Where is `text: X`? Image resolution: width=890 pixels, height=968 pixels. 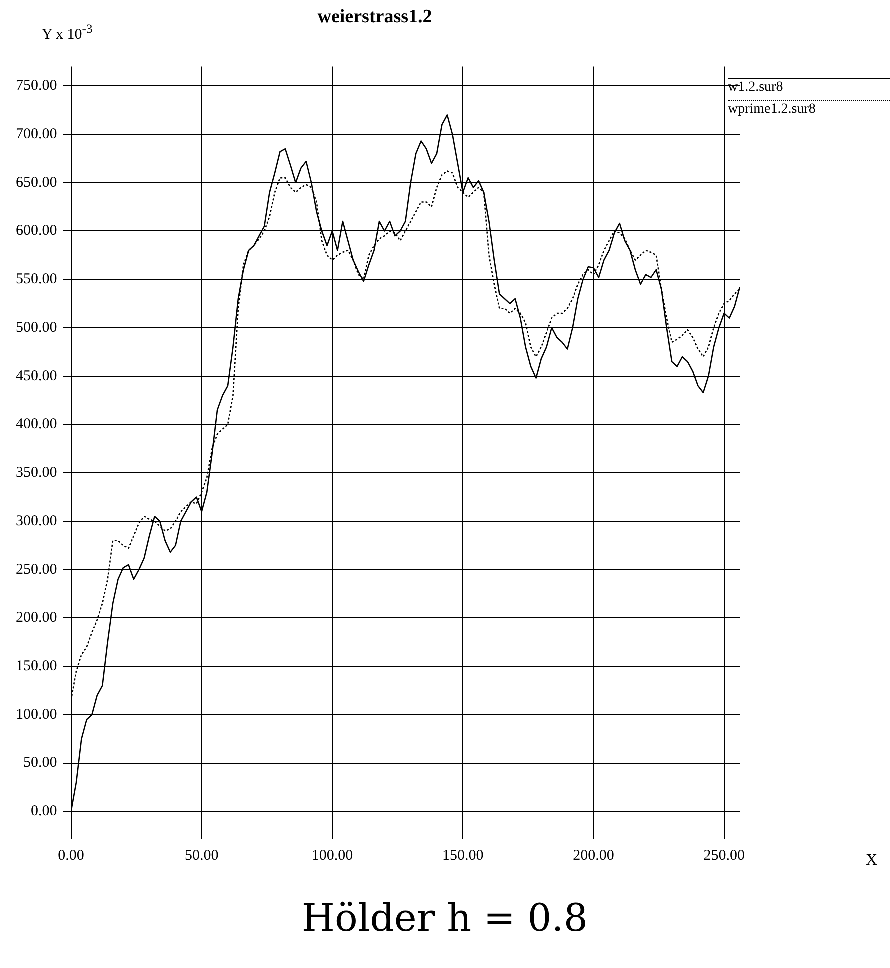
text: X is located at coordinates (872, 861).